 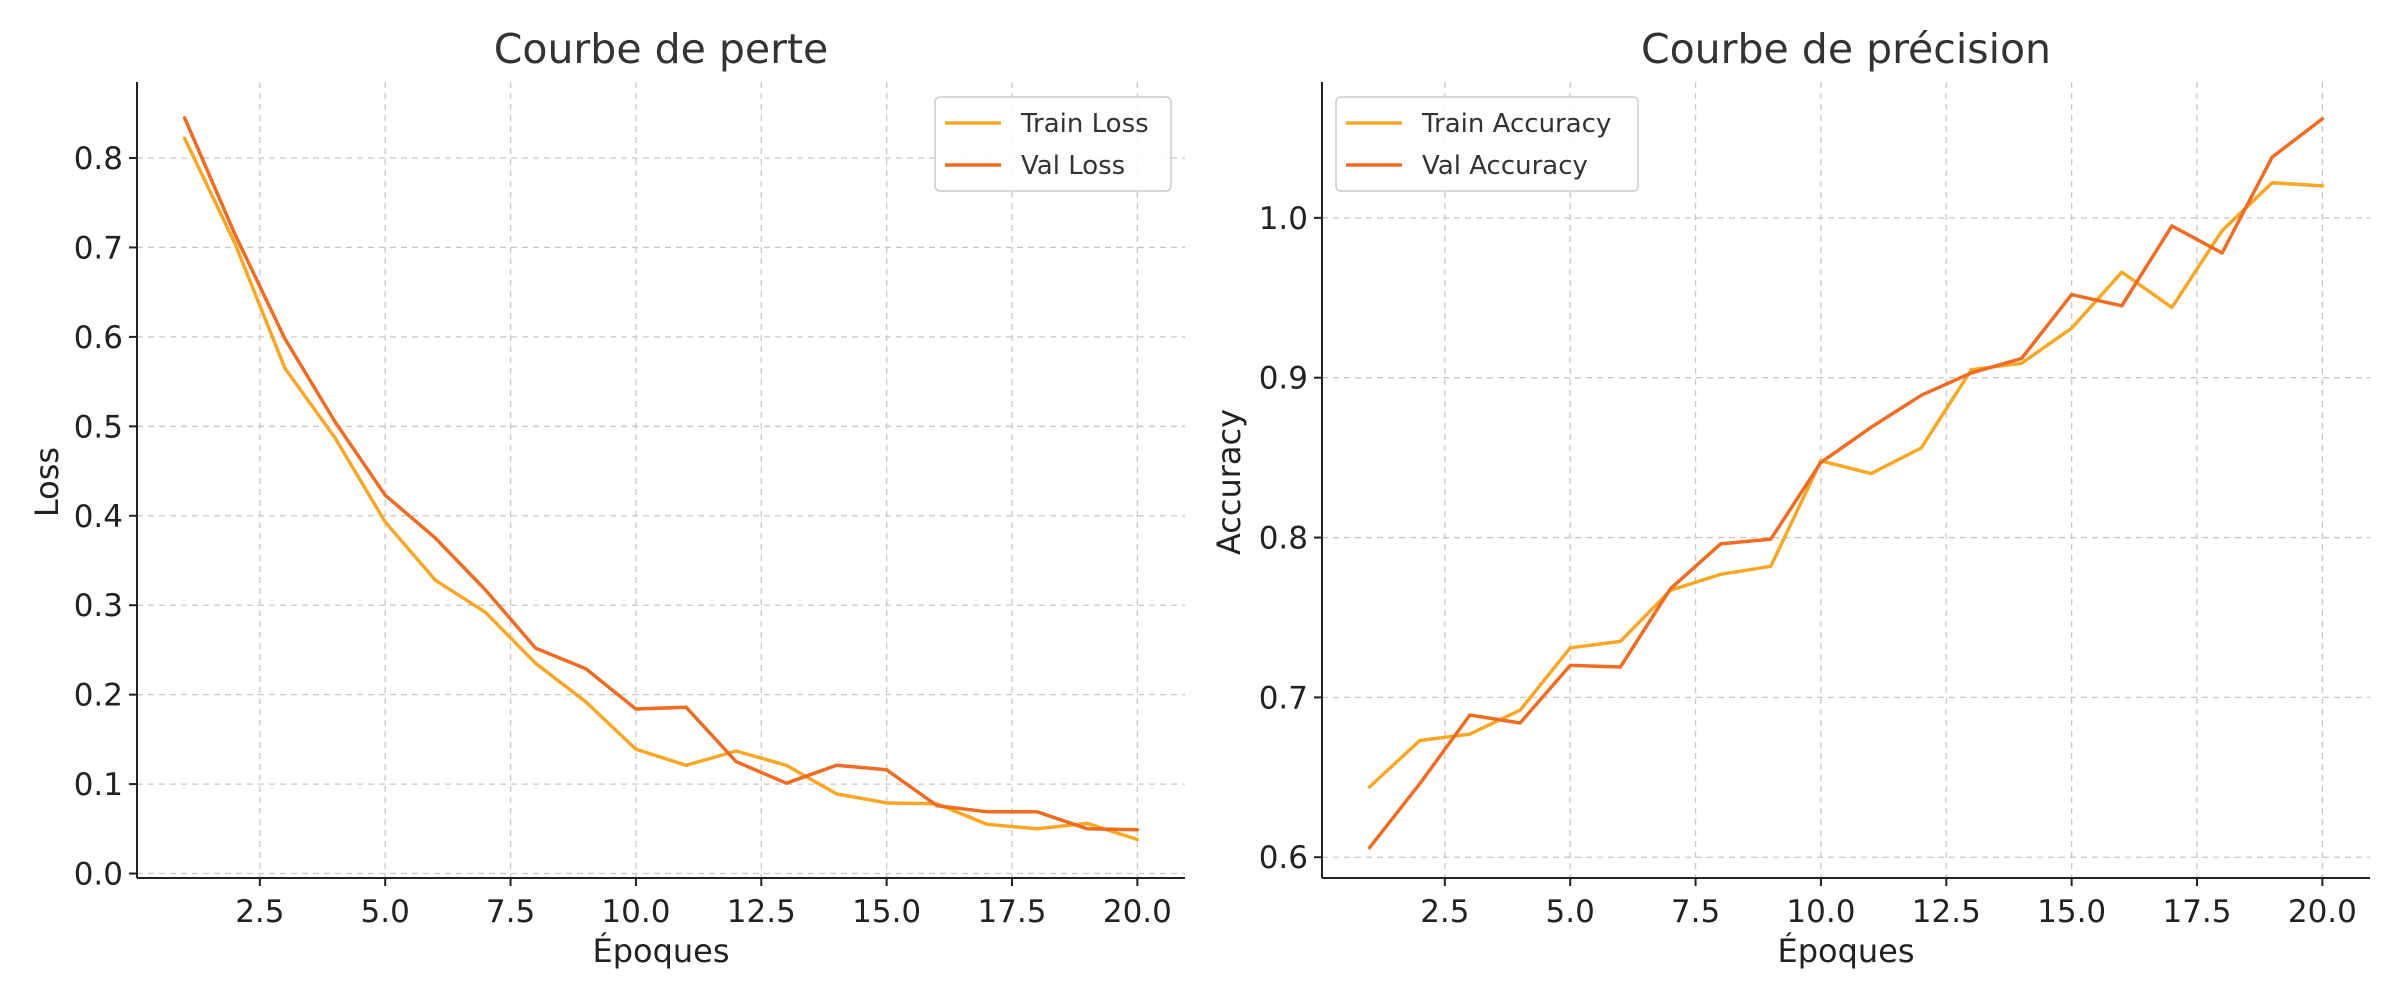 What do you see at coordinates (2322, 912) in the screenshot?
I see `accuracy-chart-x-tick-label: 20.0` at bounding box center [2322, 912].